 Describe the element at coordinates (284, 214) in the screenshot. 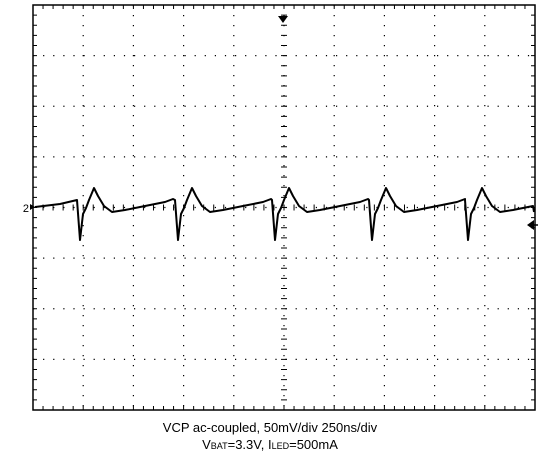

I see `waveform` at that location.